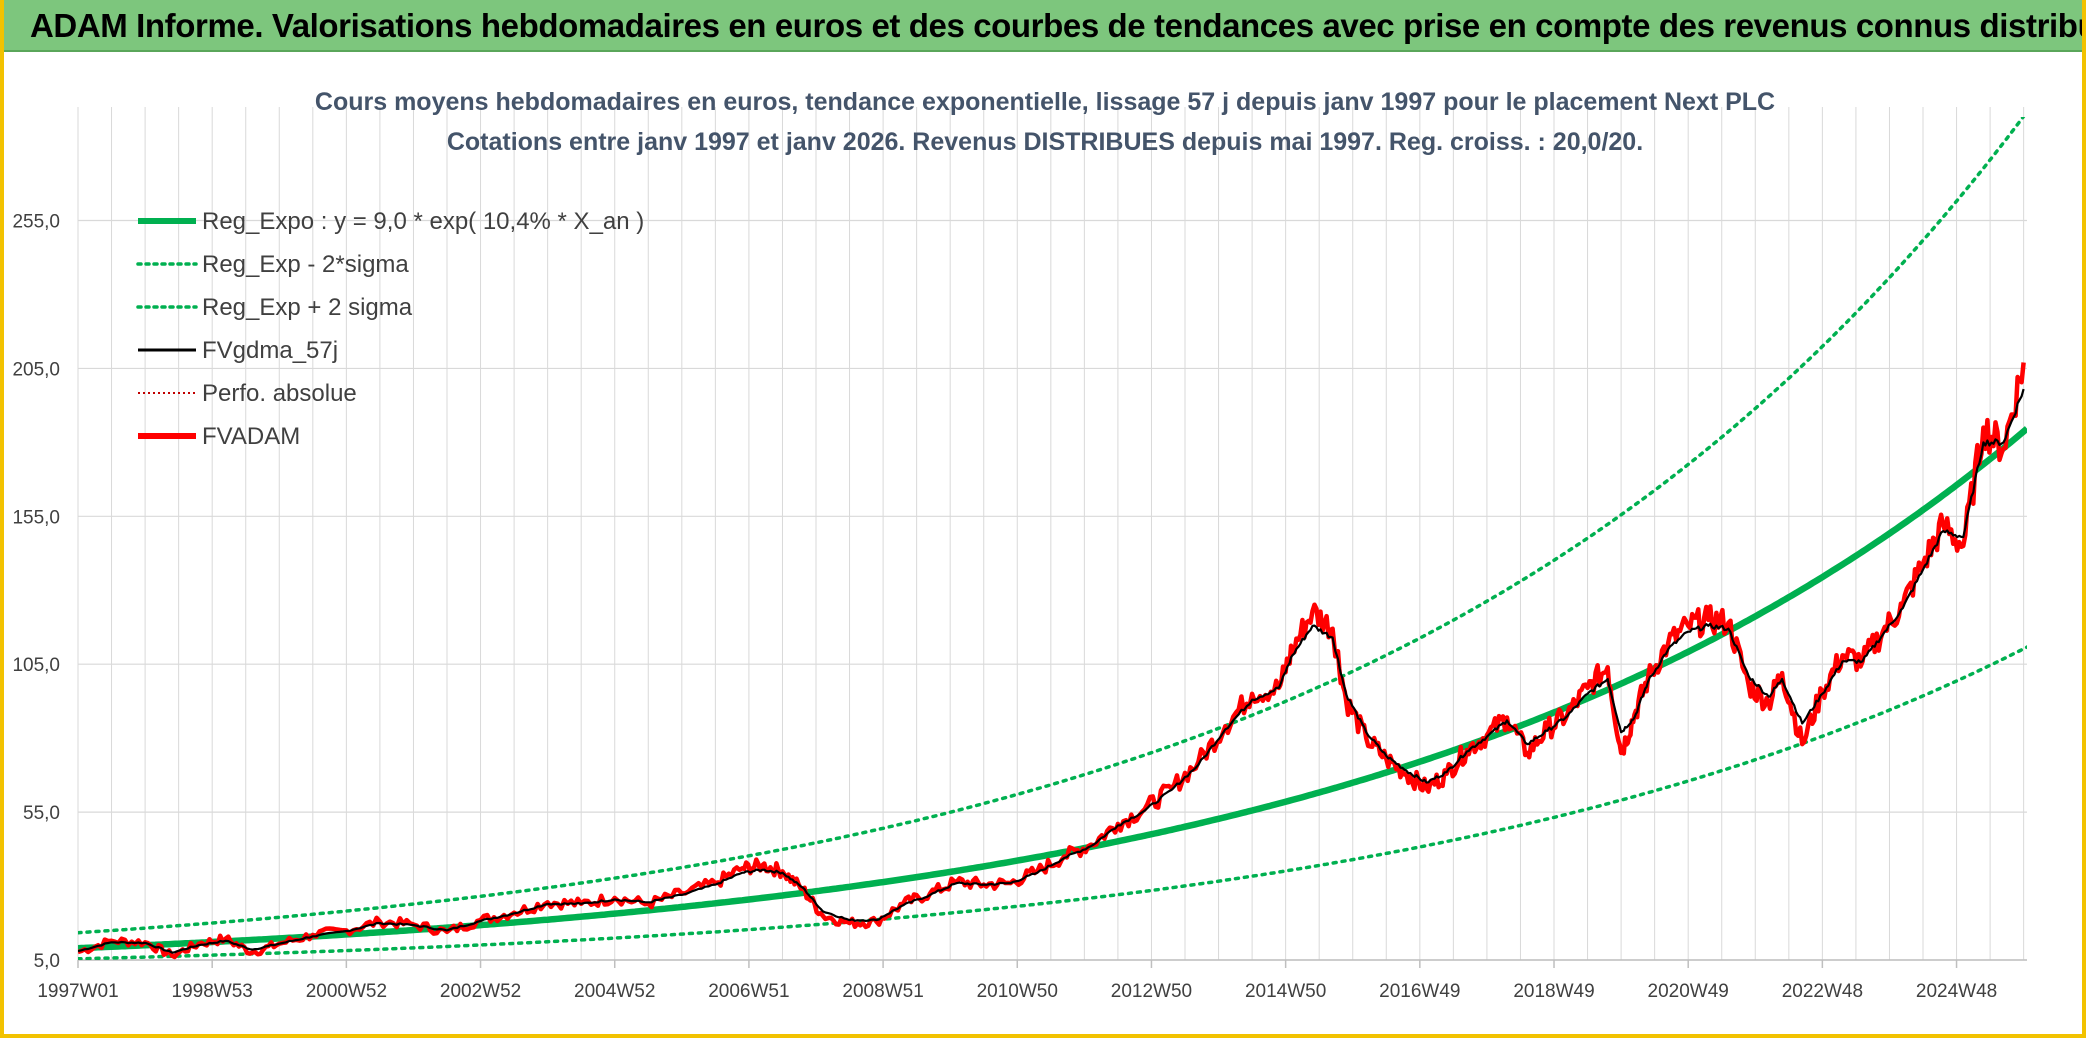 The height and width of the screenshot is (1038, 2086). I want to click on x-tick-label: 2024W48, so click(1956, 991).